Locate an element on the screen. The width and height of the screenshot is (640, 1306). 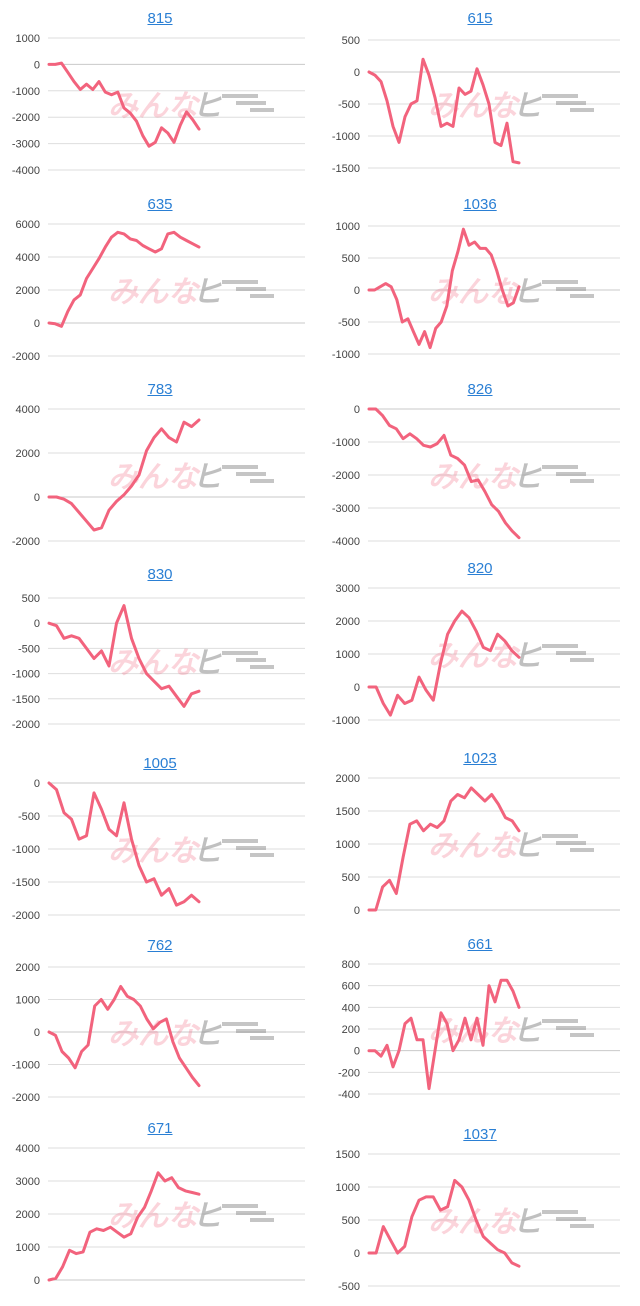
chart-title-link: 783 is located at coordinates (160, 389).